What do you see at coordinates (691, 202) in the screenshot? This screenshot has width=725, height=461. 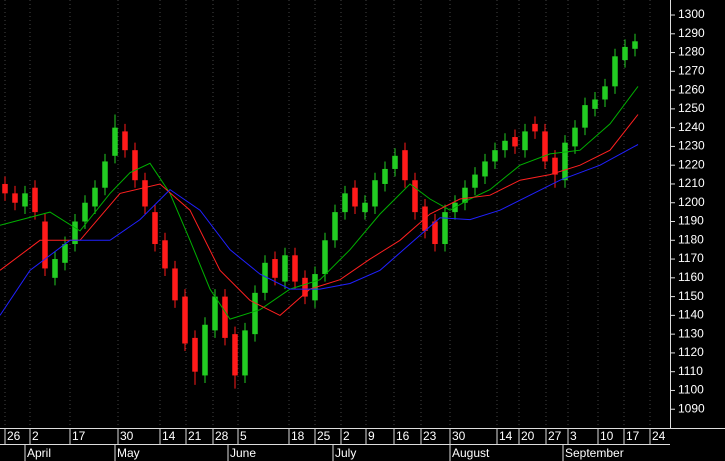 I see `y-tick-label: 1200` at bounding box center [691, 202].